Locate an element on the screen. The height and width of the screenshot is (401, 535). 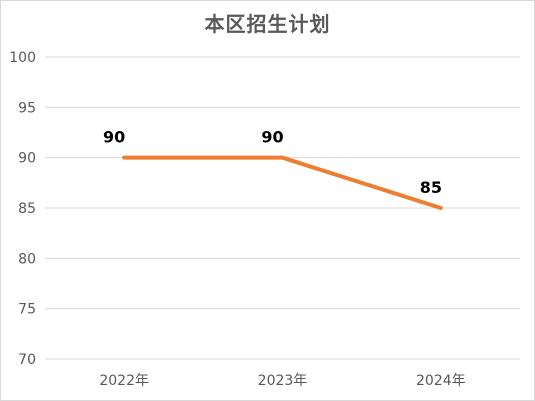
y-tick-label: 75 is located at coordinates (27, 310).